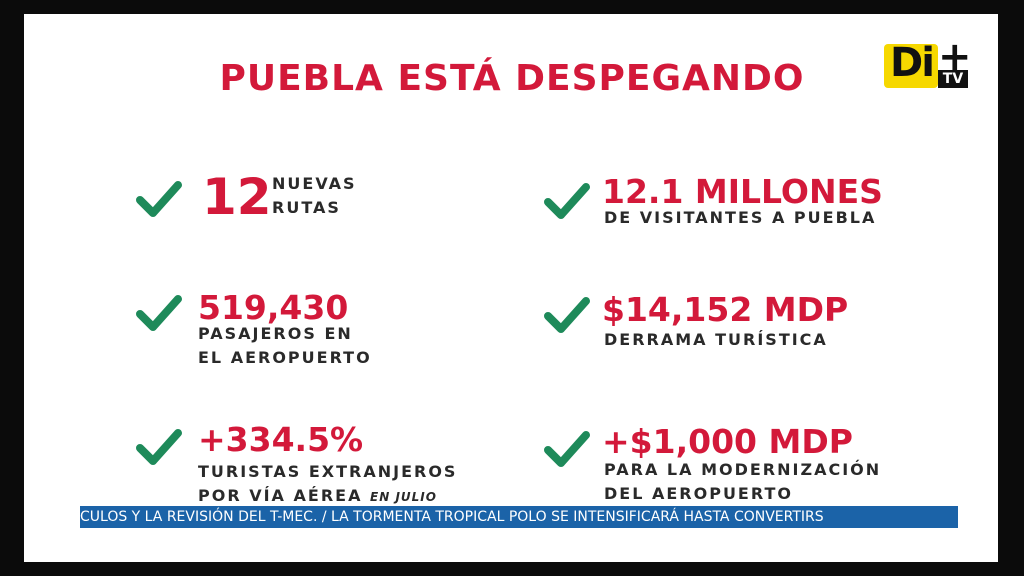 The image size is (1024, 576). I want to click on stat-derrama-number: $14,152 MDP, so click(725, 309).